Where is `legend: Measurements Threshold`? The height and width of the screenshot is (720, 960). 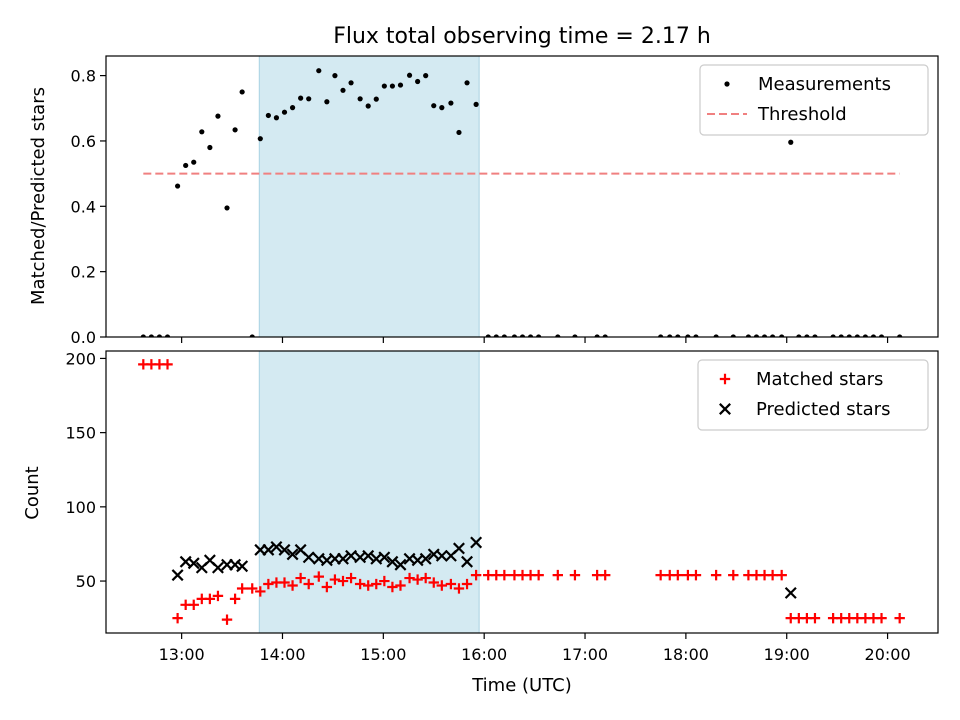 legend: Measurements Threshold is located at coordinates (814, 100).